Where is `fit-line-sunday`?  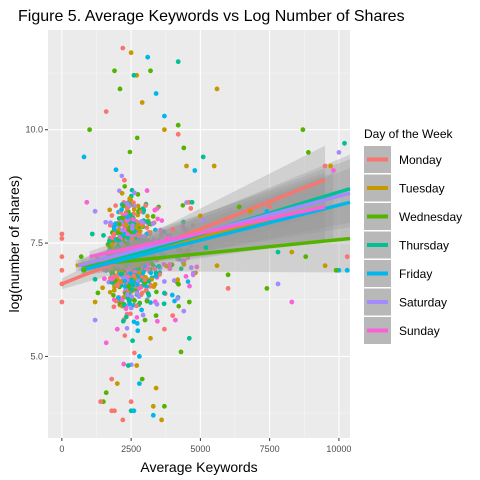 fit-line-sunday is located at coordinates (207, 232).